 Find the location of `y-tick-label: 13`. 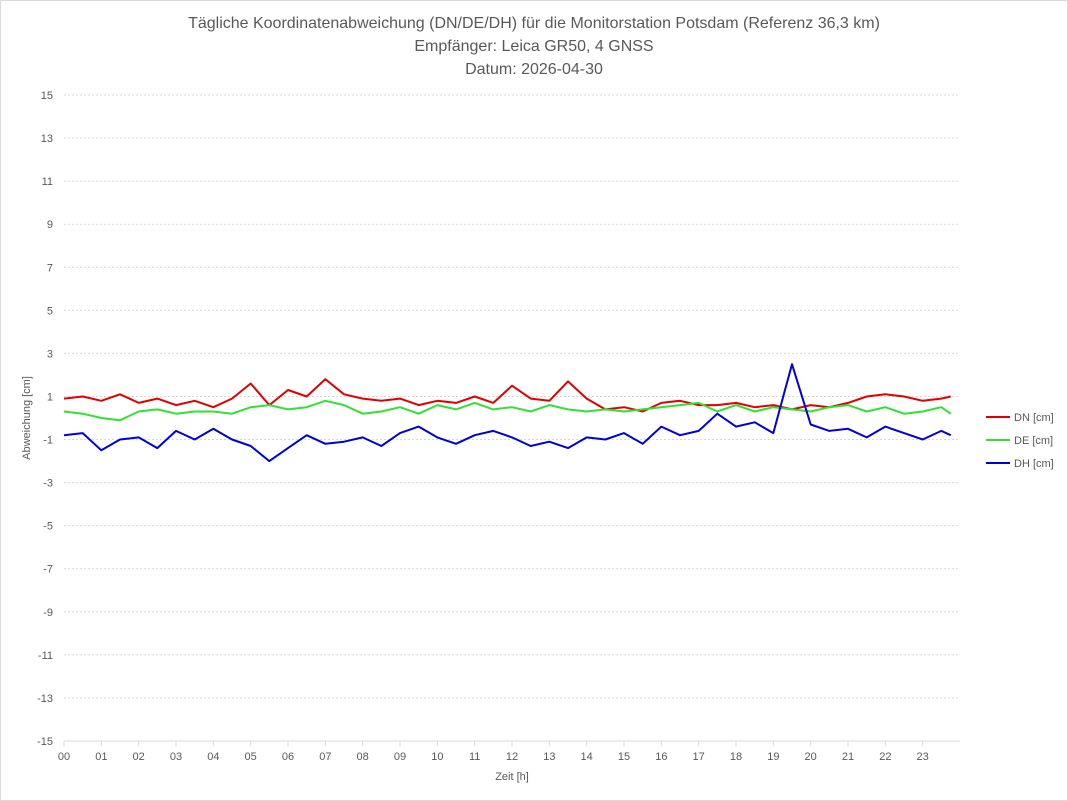

y-tick-label: 13 is located at coordinates (47, 139).